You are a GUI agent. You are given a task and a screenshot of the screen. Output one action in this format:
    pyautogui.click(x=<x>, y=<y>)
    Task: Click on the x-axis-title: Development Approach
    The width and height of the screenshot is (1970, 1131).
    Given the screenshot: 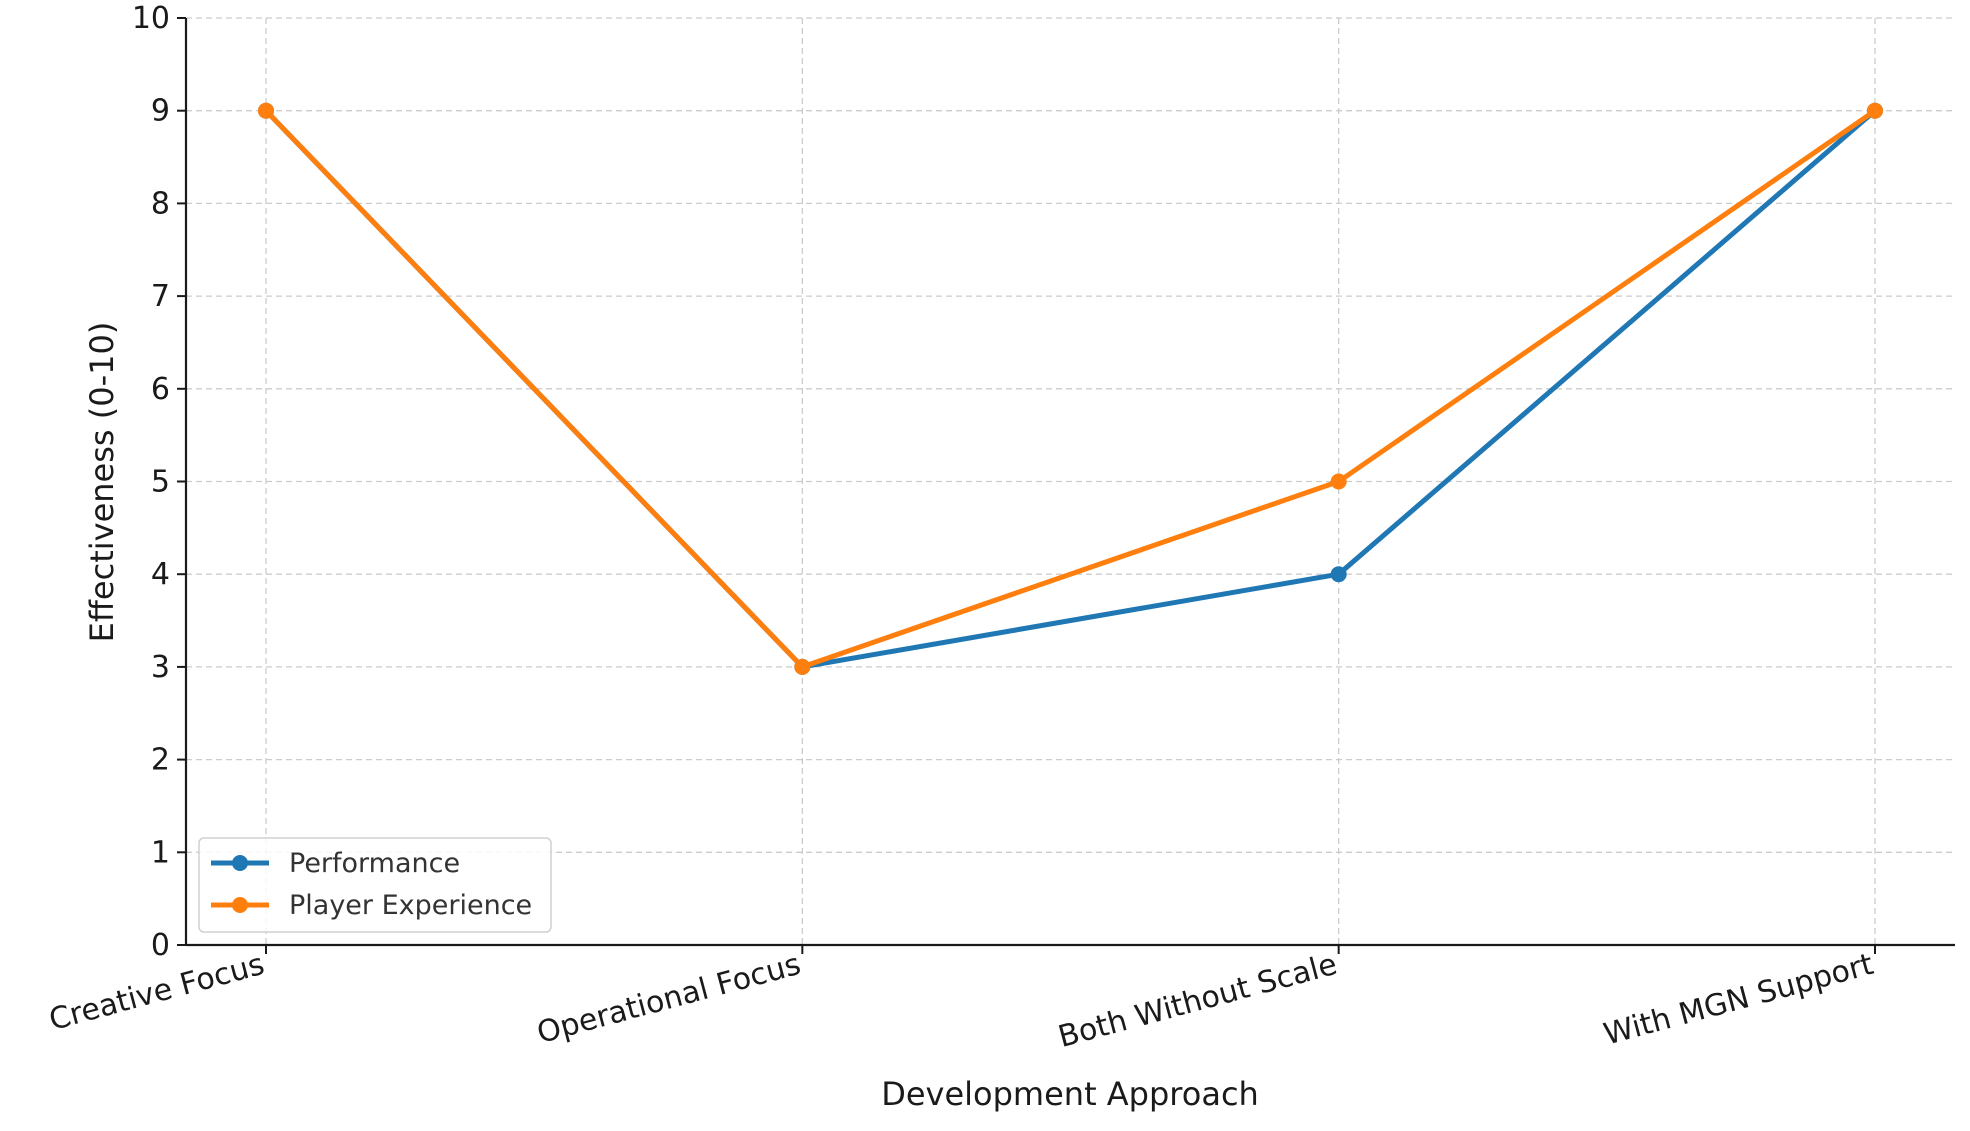 What is the action you would take?
    pyautogui.click(x=1070, y=1094)
    